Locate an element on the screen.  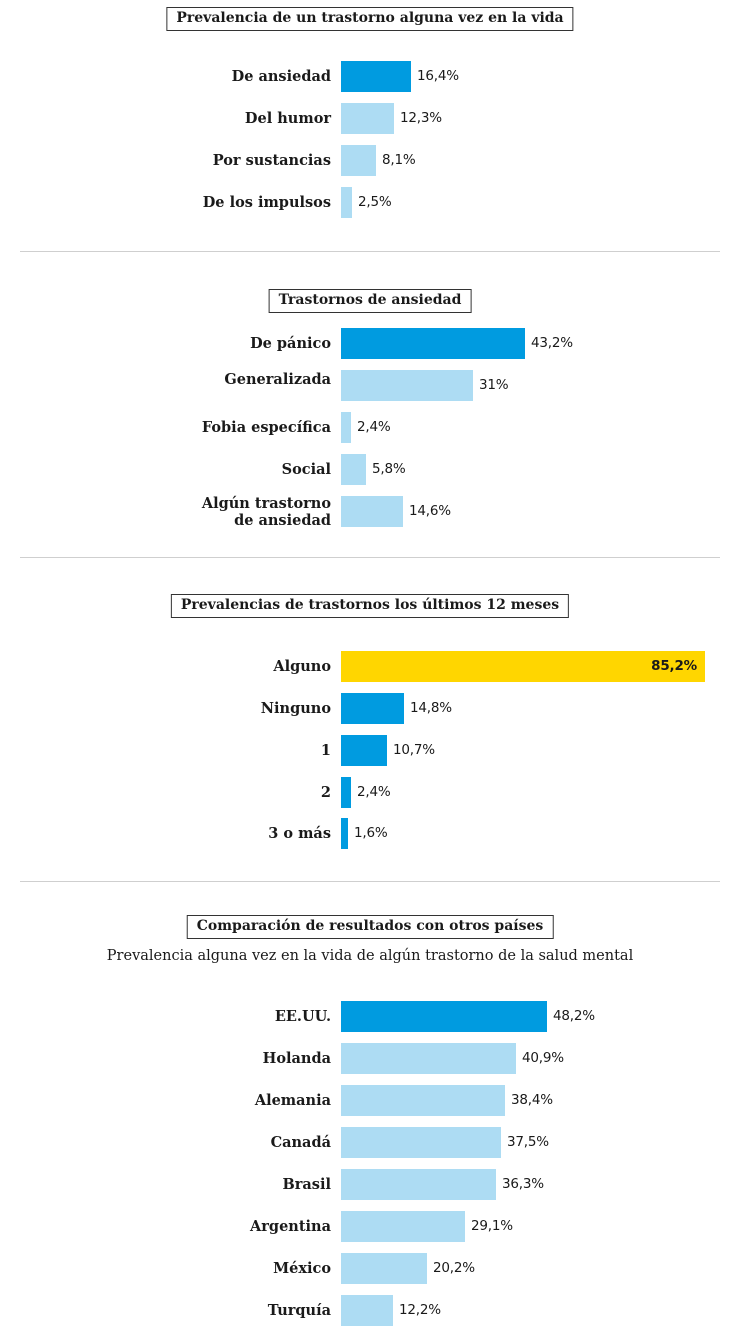
category-label: Social is located at coordinates (306, 469).